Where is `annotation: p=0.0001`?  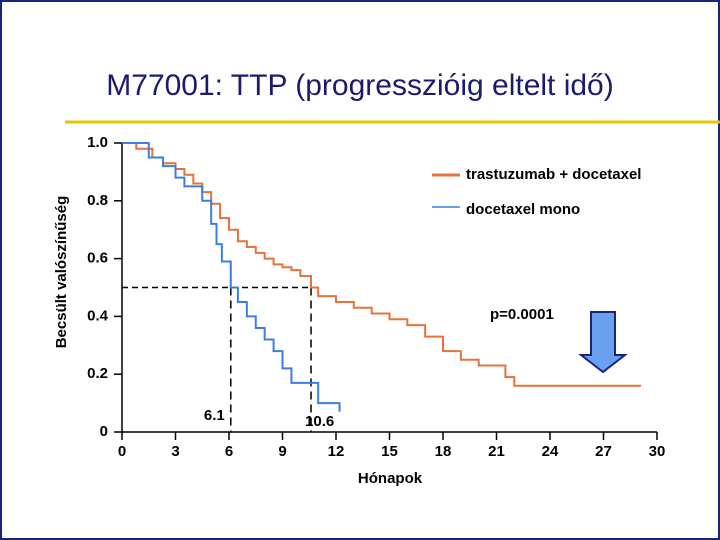
annotation: p=0.0001 is located at coordinates (522, 314).